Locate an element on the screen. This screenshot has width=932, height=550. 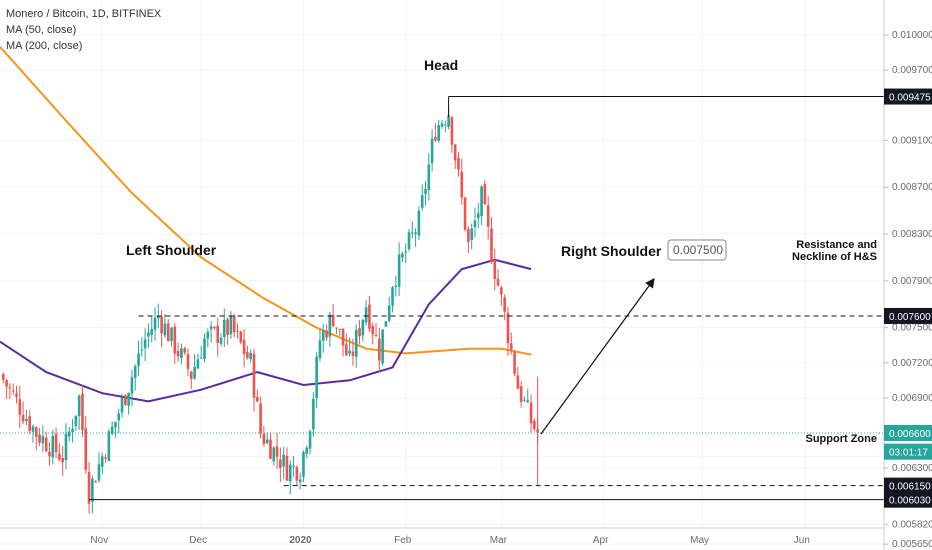
legend-symbol: Monero / Bitcoin, 1D, BITFINEX is located at coordinates (84, 14).